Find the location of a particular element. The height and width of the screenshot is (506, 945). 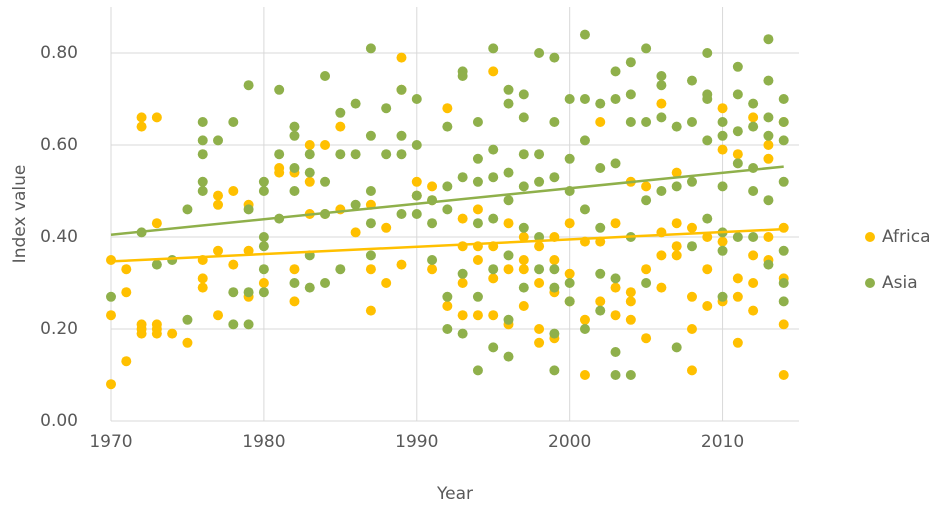

y-tick-label: 0.80 is located at coordinates (59, 53).